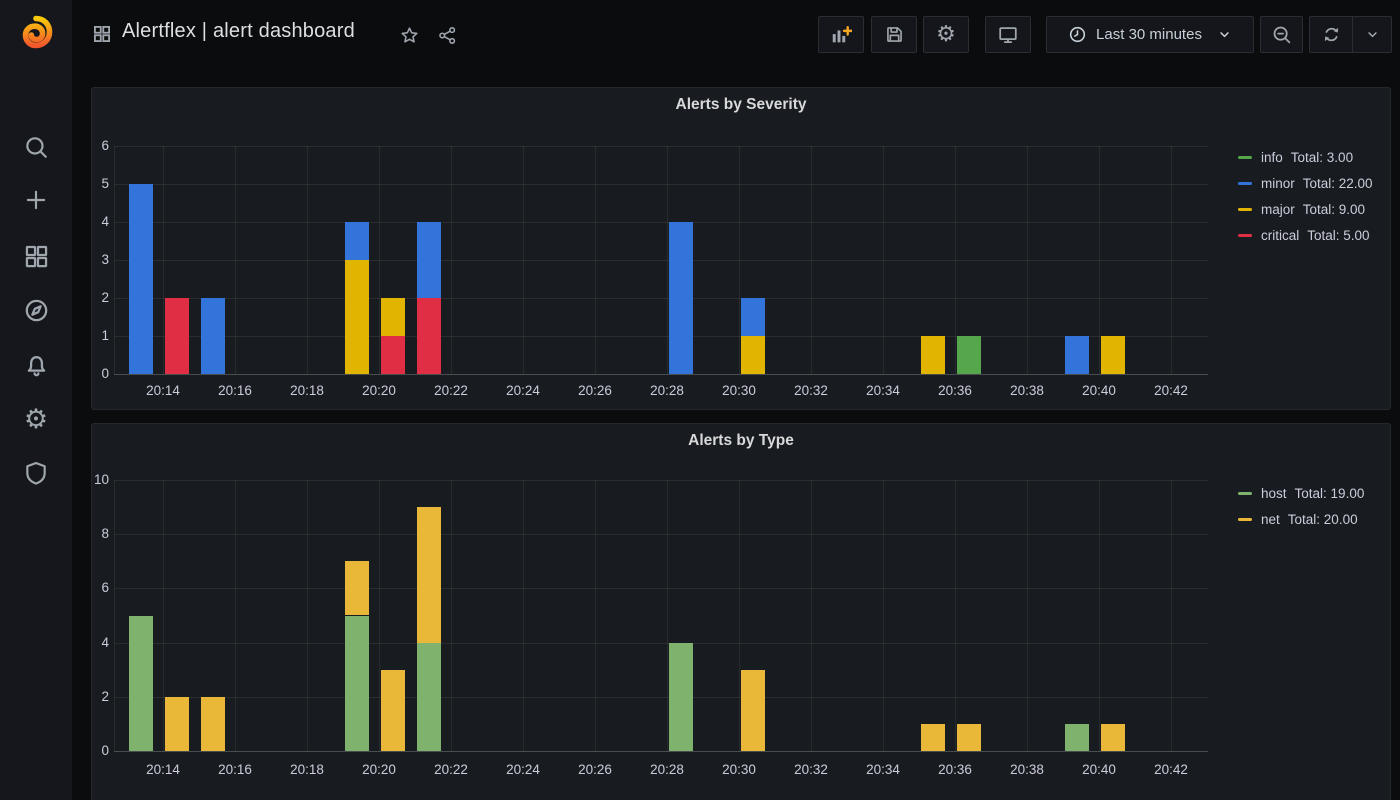 The width and height of the screenshot is (1400, 800). What do you see at coordinates (447, 35) in the screenshot?
I see `share-dashboard-button` at bounding box center [447, 35].